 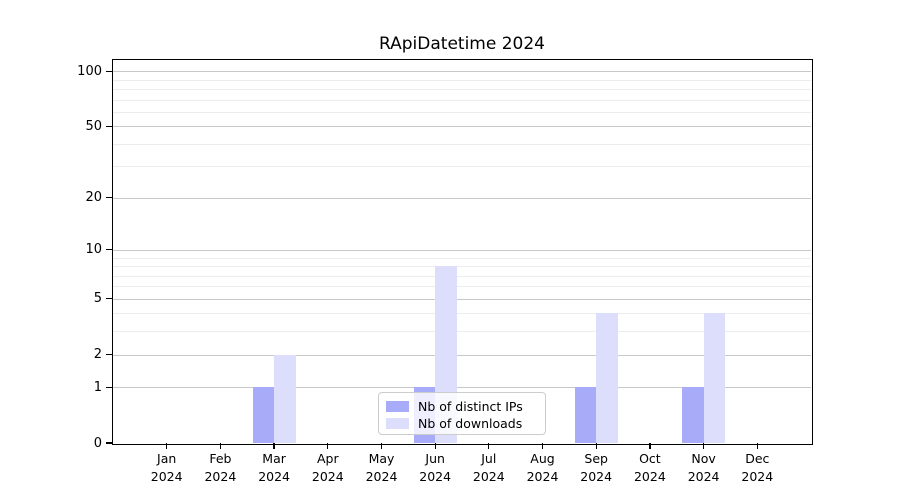 I want to click on legend-entry-downloads: Nb of downloads, so click(x=462, y=423).